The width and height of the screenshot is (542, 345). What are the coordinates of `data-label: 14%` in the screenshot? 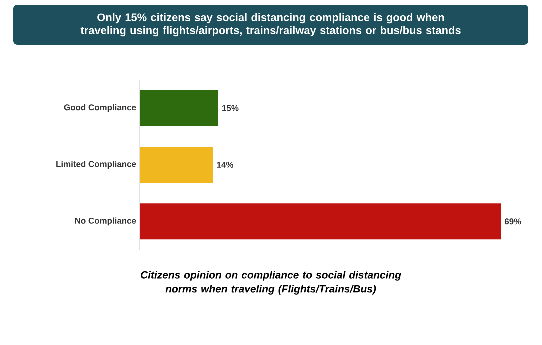 It's located at (225, 165).